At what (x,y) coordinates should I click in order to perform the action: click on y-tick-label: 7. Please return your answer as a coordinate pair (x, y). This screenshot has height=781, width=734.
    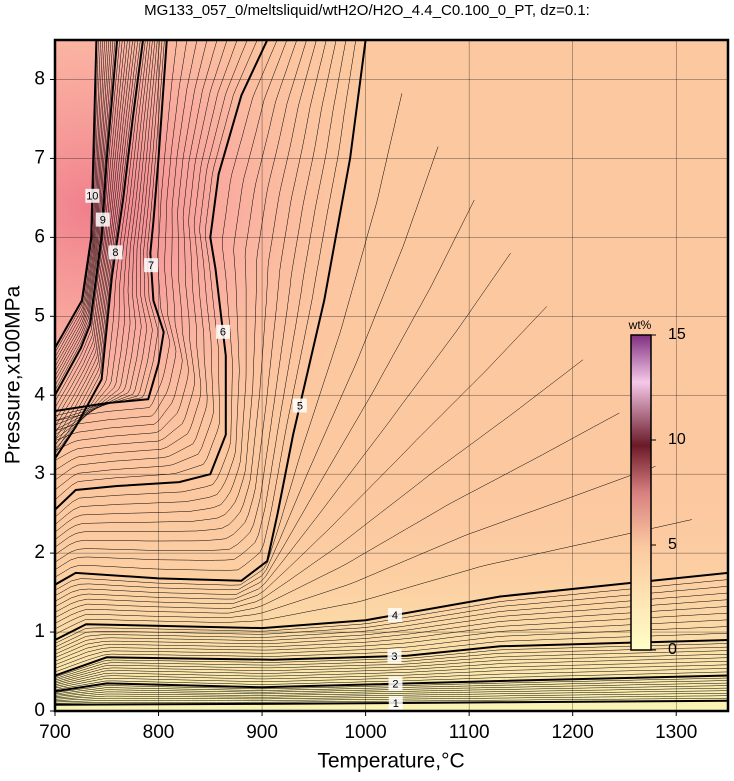
    Looking at the image, I should click on (39, 157).